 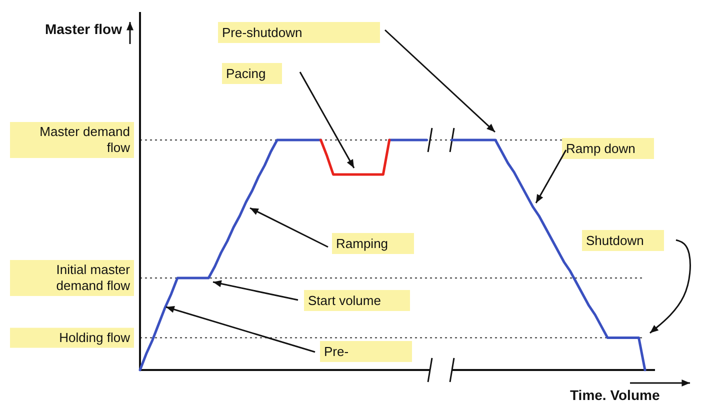 I want to click on annotation: Shutdown, so click(x=615, y=240).